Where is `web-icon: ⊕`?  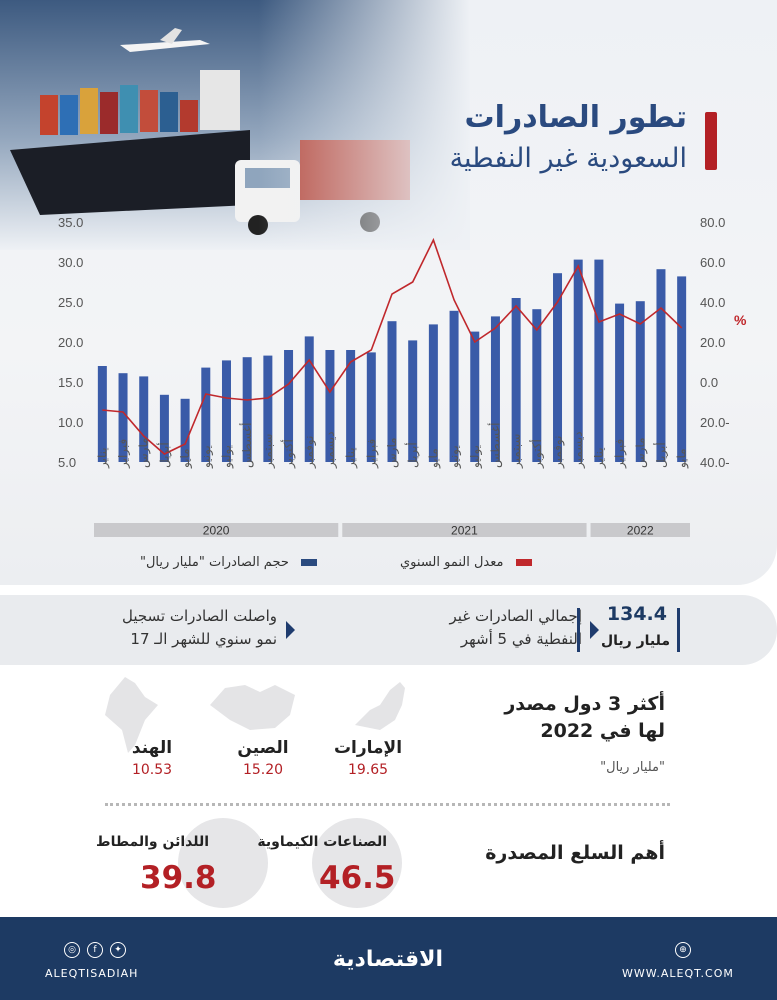 web-icon: ⊕ is located at coordinates (683, 950).